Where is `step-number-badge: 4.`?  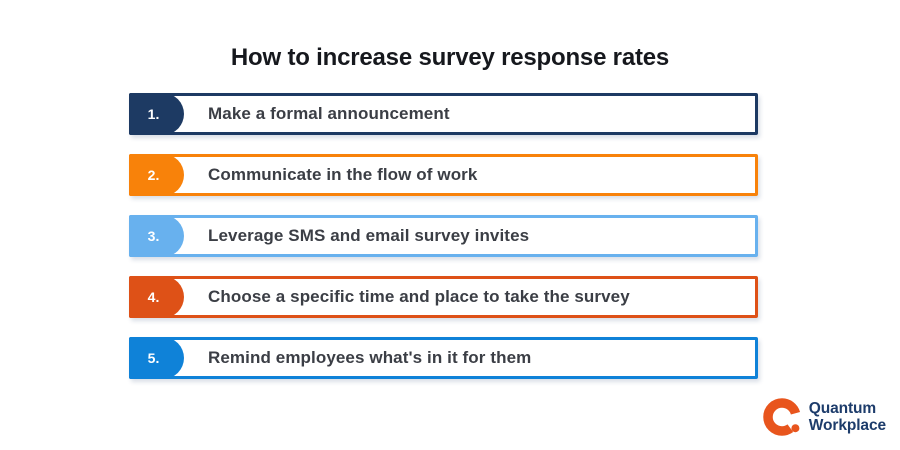 step-number-badge: 4. is located at coordinates (156, 297).